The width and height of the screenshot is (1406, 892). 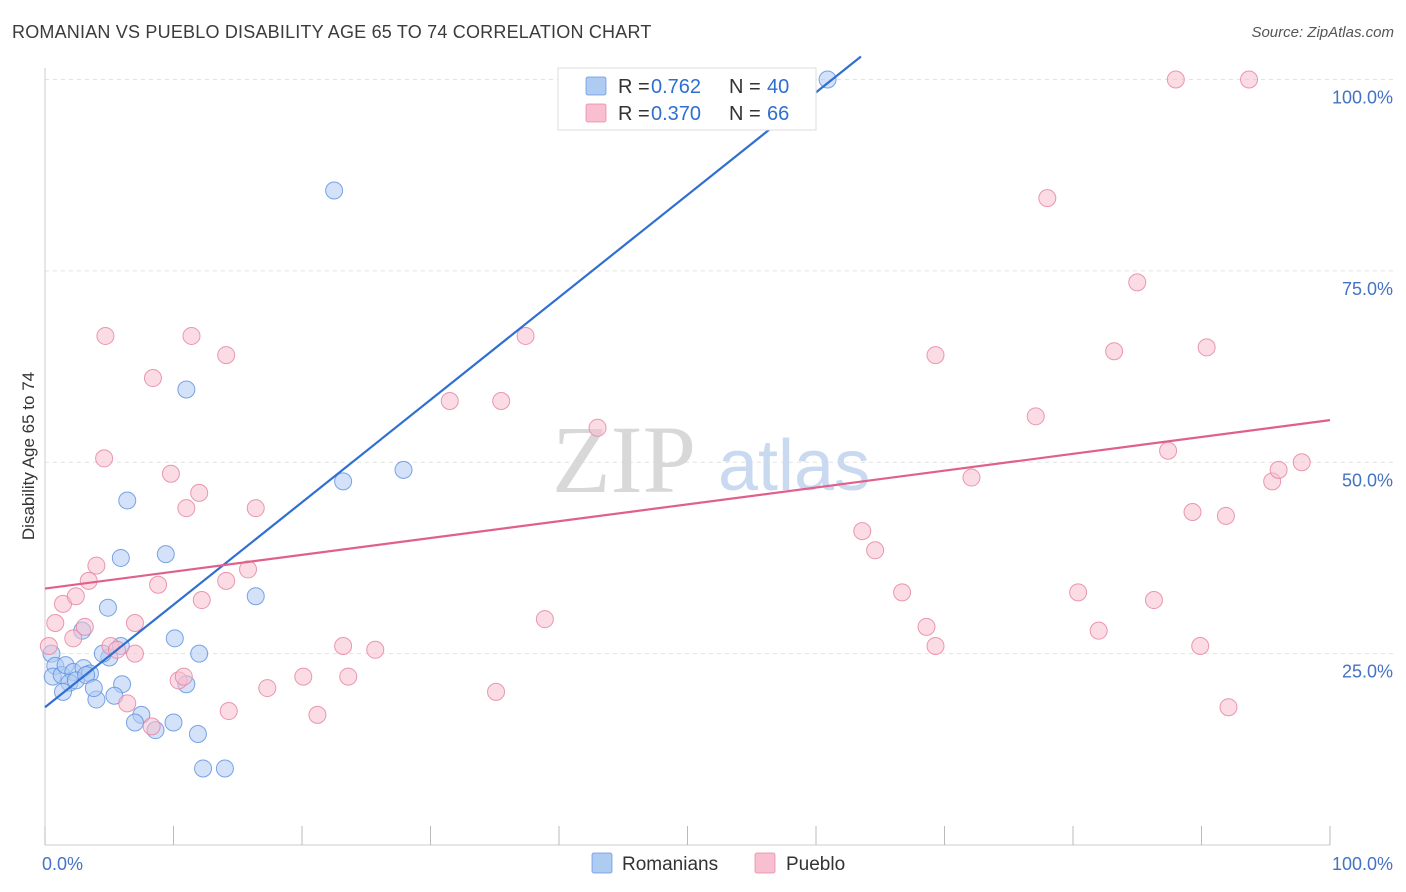 What do you see at coordinates (765, 863) in the screenshot?
I see `bottom-legend-swatch-pueblo` at bounding box center [765, 863].